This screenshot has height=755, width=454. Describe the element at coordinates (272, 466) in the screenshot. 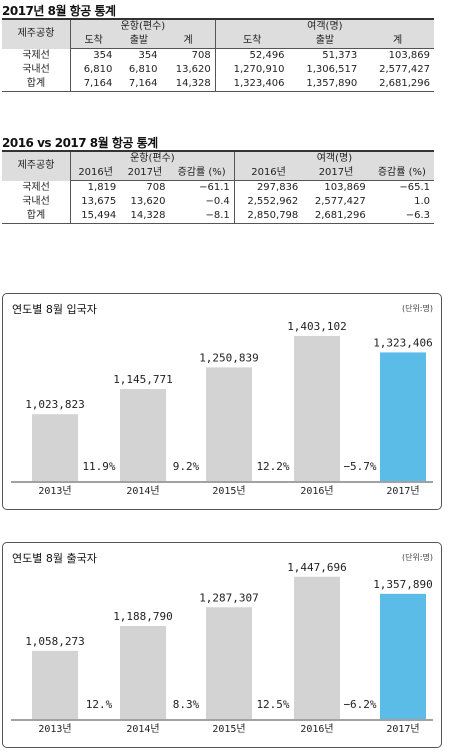

I see `growth-rate-label: 12.2%` at that location.